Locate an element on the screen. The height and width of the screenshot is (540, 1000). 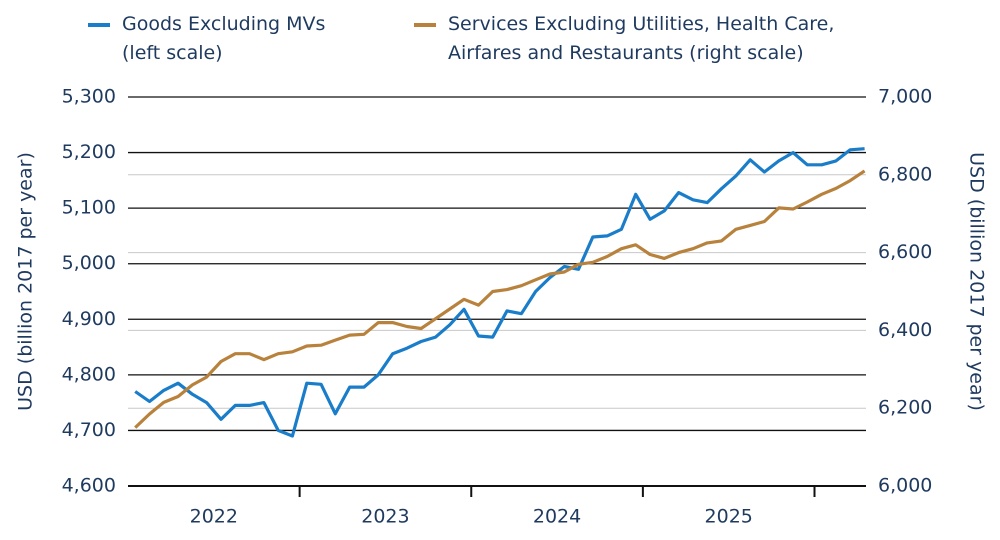
x-tick-label: 2025 is located at coordinates (729, 517).